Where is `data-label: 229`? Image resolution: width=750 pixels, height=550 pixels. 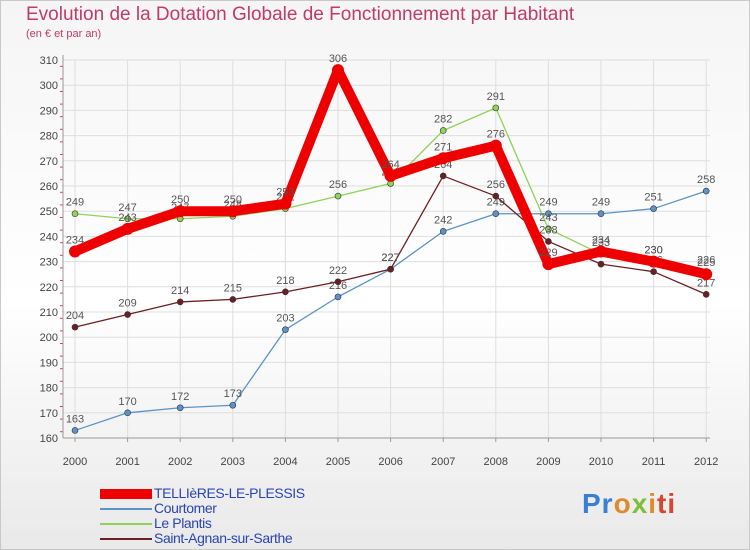
data-label: 229 is located at coordinates (548, 253).